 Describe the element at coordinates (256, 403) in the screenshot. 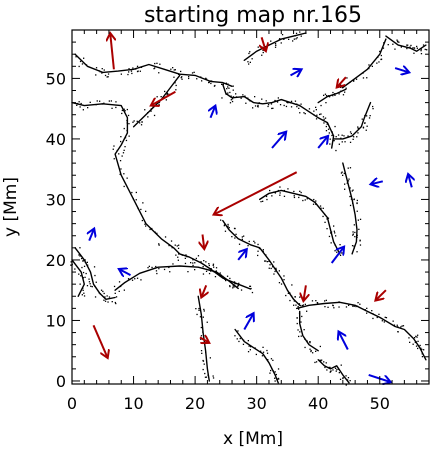

I see `x-tick-label: 30` at that location.